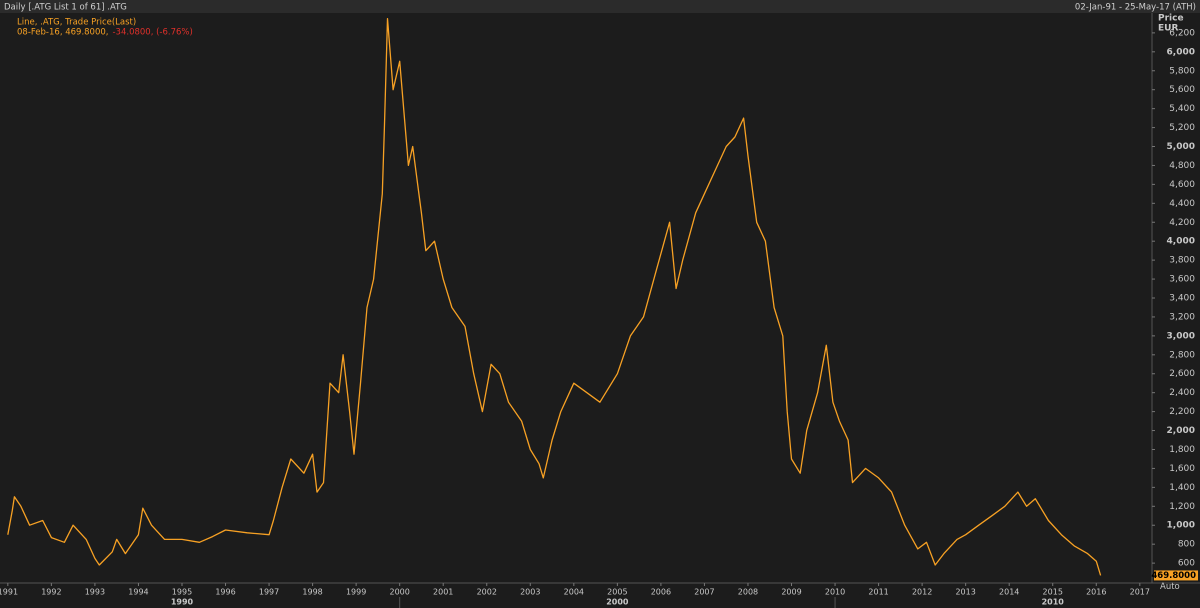  Describe the element at coordinates (269, 592) in the screenshot. I see `x-tick-label: 1997` at that location.